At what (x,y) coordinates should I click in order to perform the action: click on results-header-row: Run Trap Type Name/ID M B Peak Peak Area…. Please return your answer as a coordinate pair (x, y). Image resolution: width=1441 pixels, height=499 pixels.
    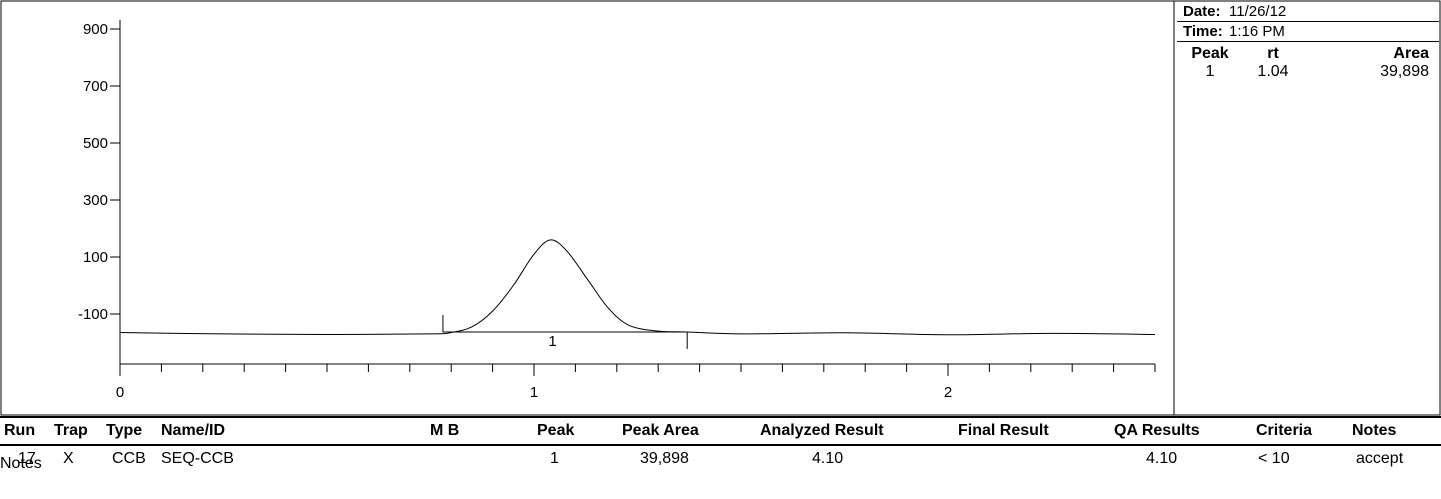
    Looking at the image, I should click on (720, 431).